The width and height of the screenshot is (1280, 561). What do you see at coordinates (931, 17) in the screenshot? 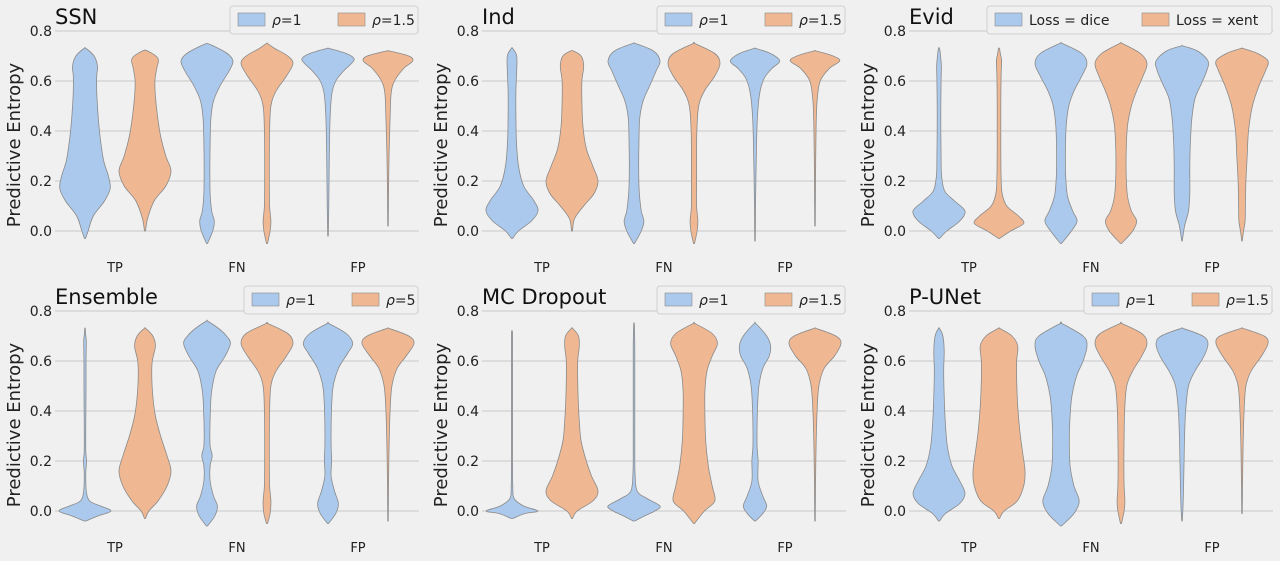
I see `subplot-title: Evid` at bounding box center [931, 17].